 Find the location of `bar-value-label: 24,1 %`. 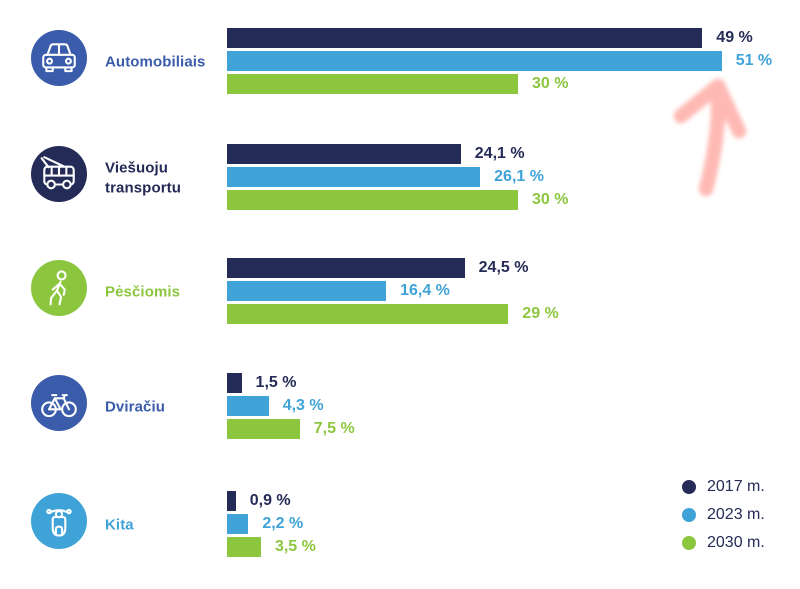

bar-value-label: 24,1 % is located at coordinates (499, 153).